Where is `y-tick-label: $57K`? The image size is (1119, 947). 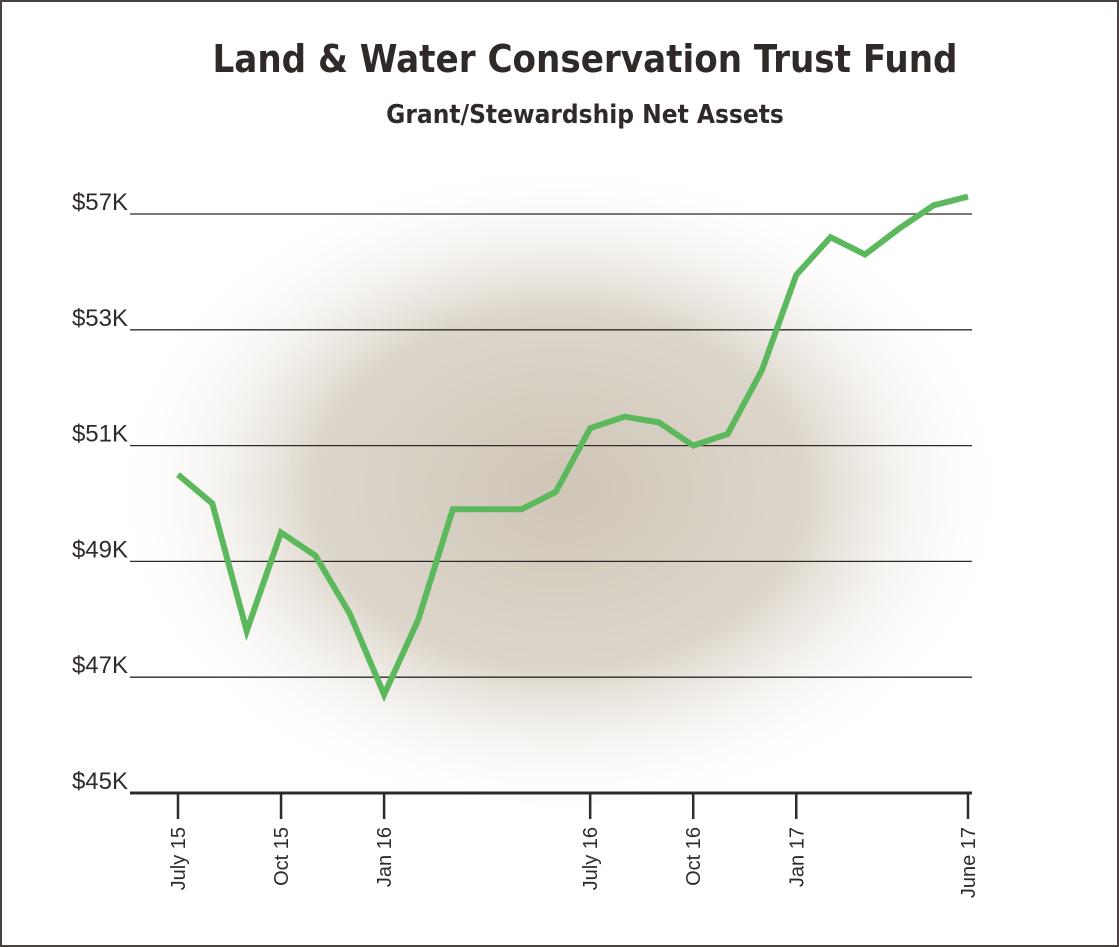
y-tick-label: $57K is located at coordinates (100, 202).